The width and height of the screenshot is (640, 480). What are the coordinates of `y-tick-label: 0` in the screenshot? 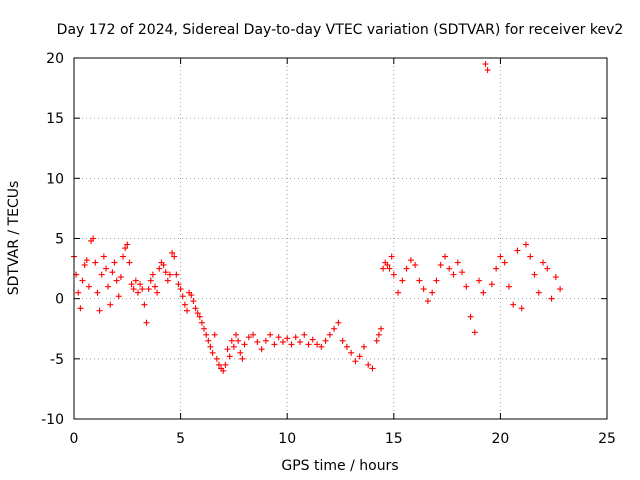 It's located at (59, 300).